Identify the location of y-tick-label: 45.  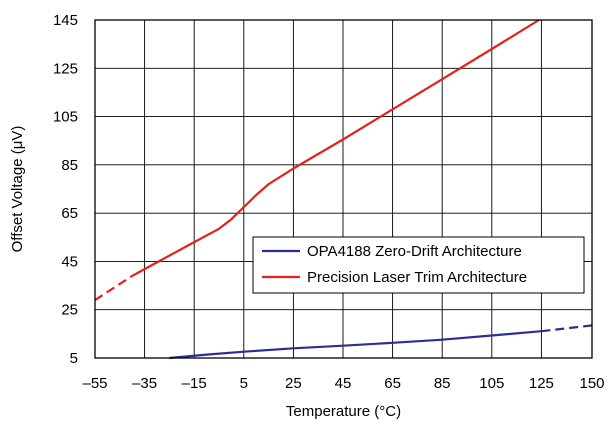
(69, 261).